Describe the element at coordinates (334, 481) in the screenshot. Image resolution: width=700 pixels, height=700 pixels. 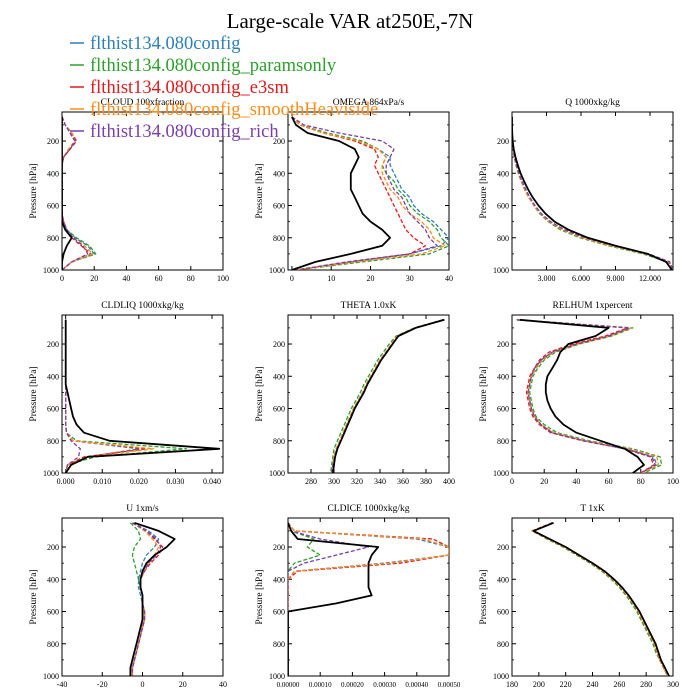
I see `x-tick-label: 300` at that location.